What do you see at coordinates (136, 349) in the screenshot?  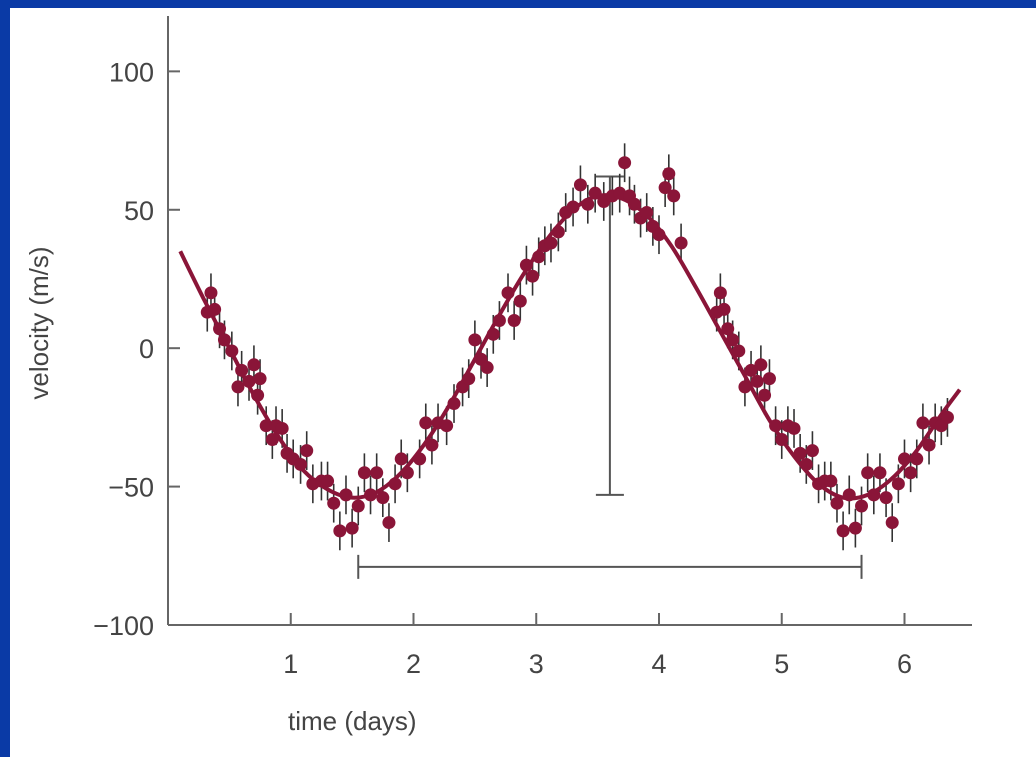 I see `y-ticks: 100 50 0 −50 −100` at bounding box center [136, 349].